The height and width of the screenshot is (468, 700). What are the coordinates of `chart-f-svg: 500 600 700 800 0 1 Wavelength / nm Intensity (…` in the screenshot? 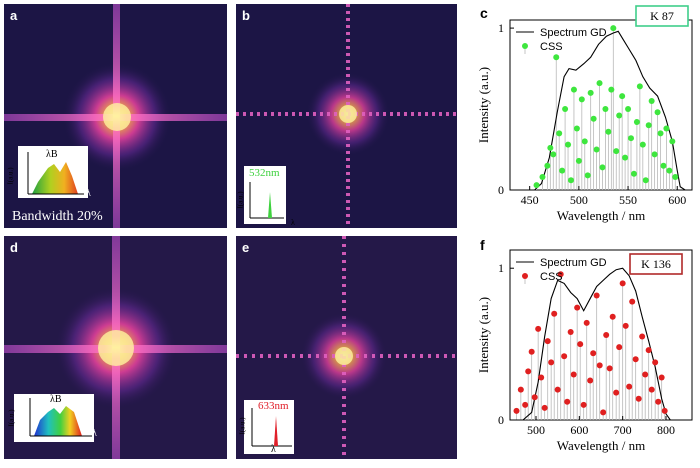 It's located at (584, 345).